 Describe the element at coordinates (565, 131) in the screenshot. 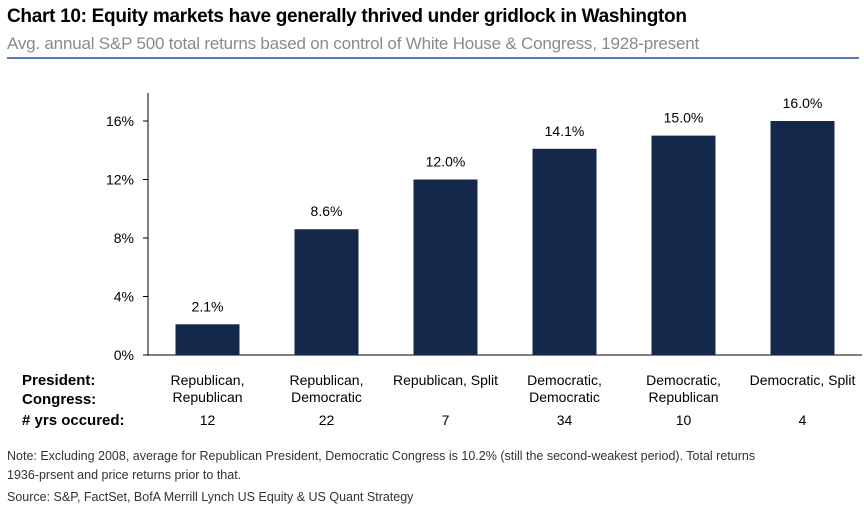

I see `data-label: 14.1%` at that location.